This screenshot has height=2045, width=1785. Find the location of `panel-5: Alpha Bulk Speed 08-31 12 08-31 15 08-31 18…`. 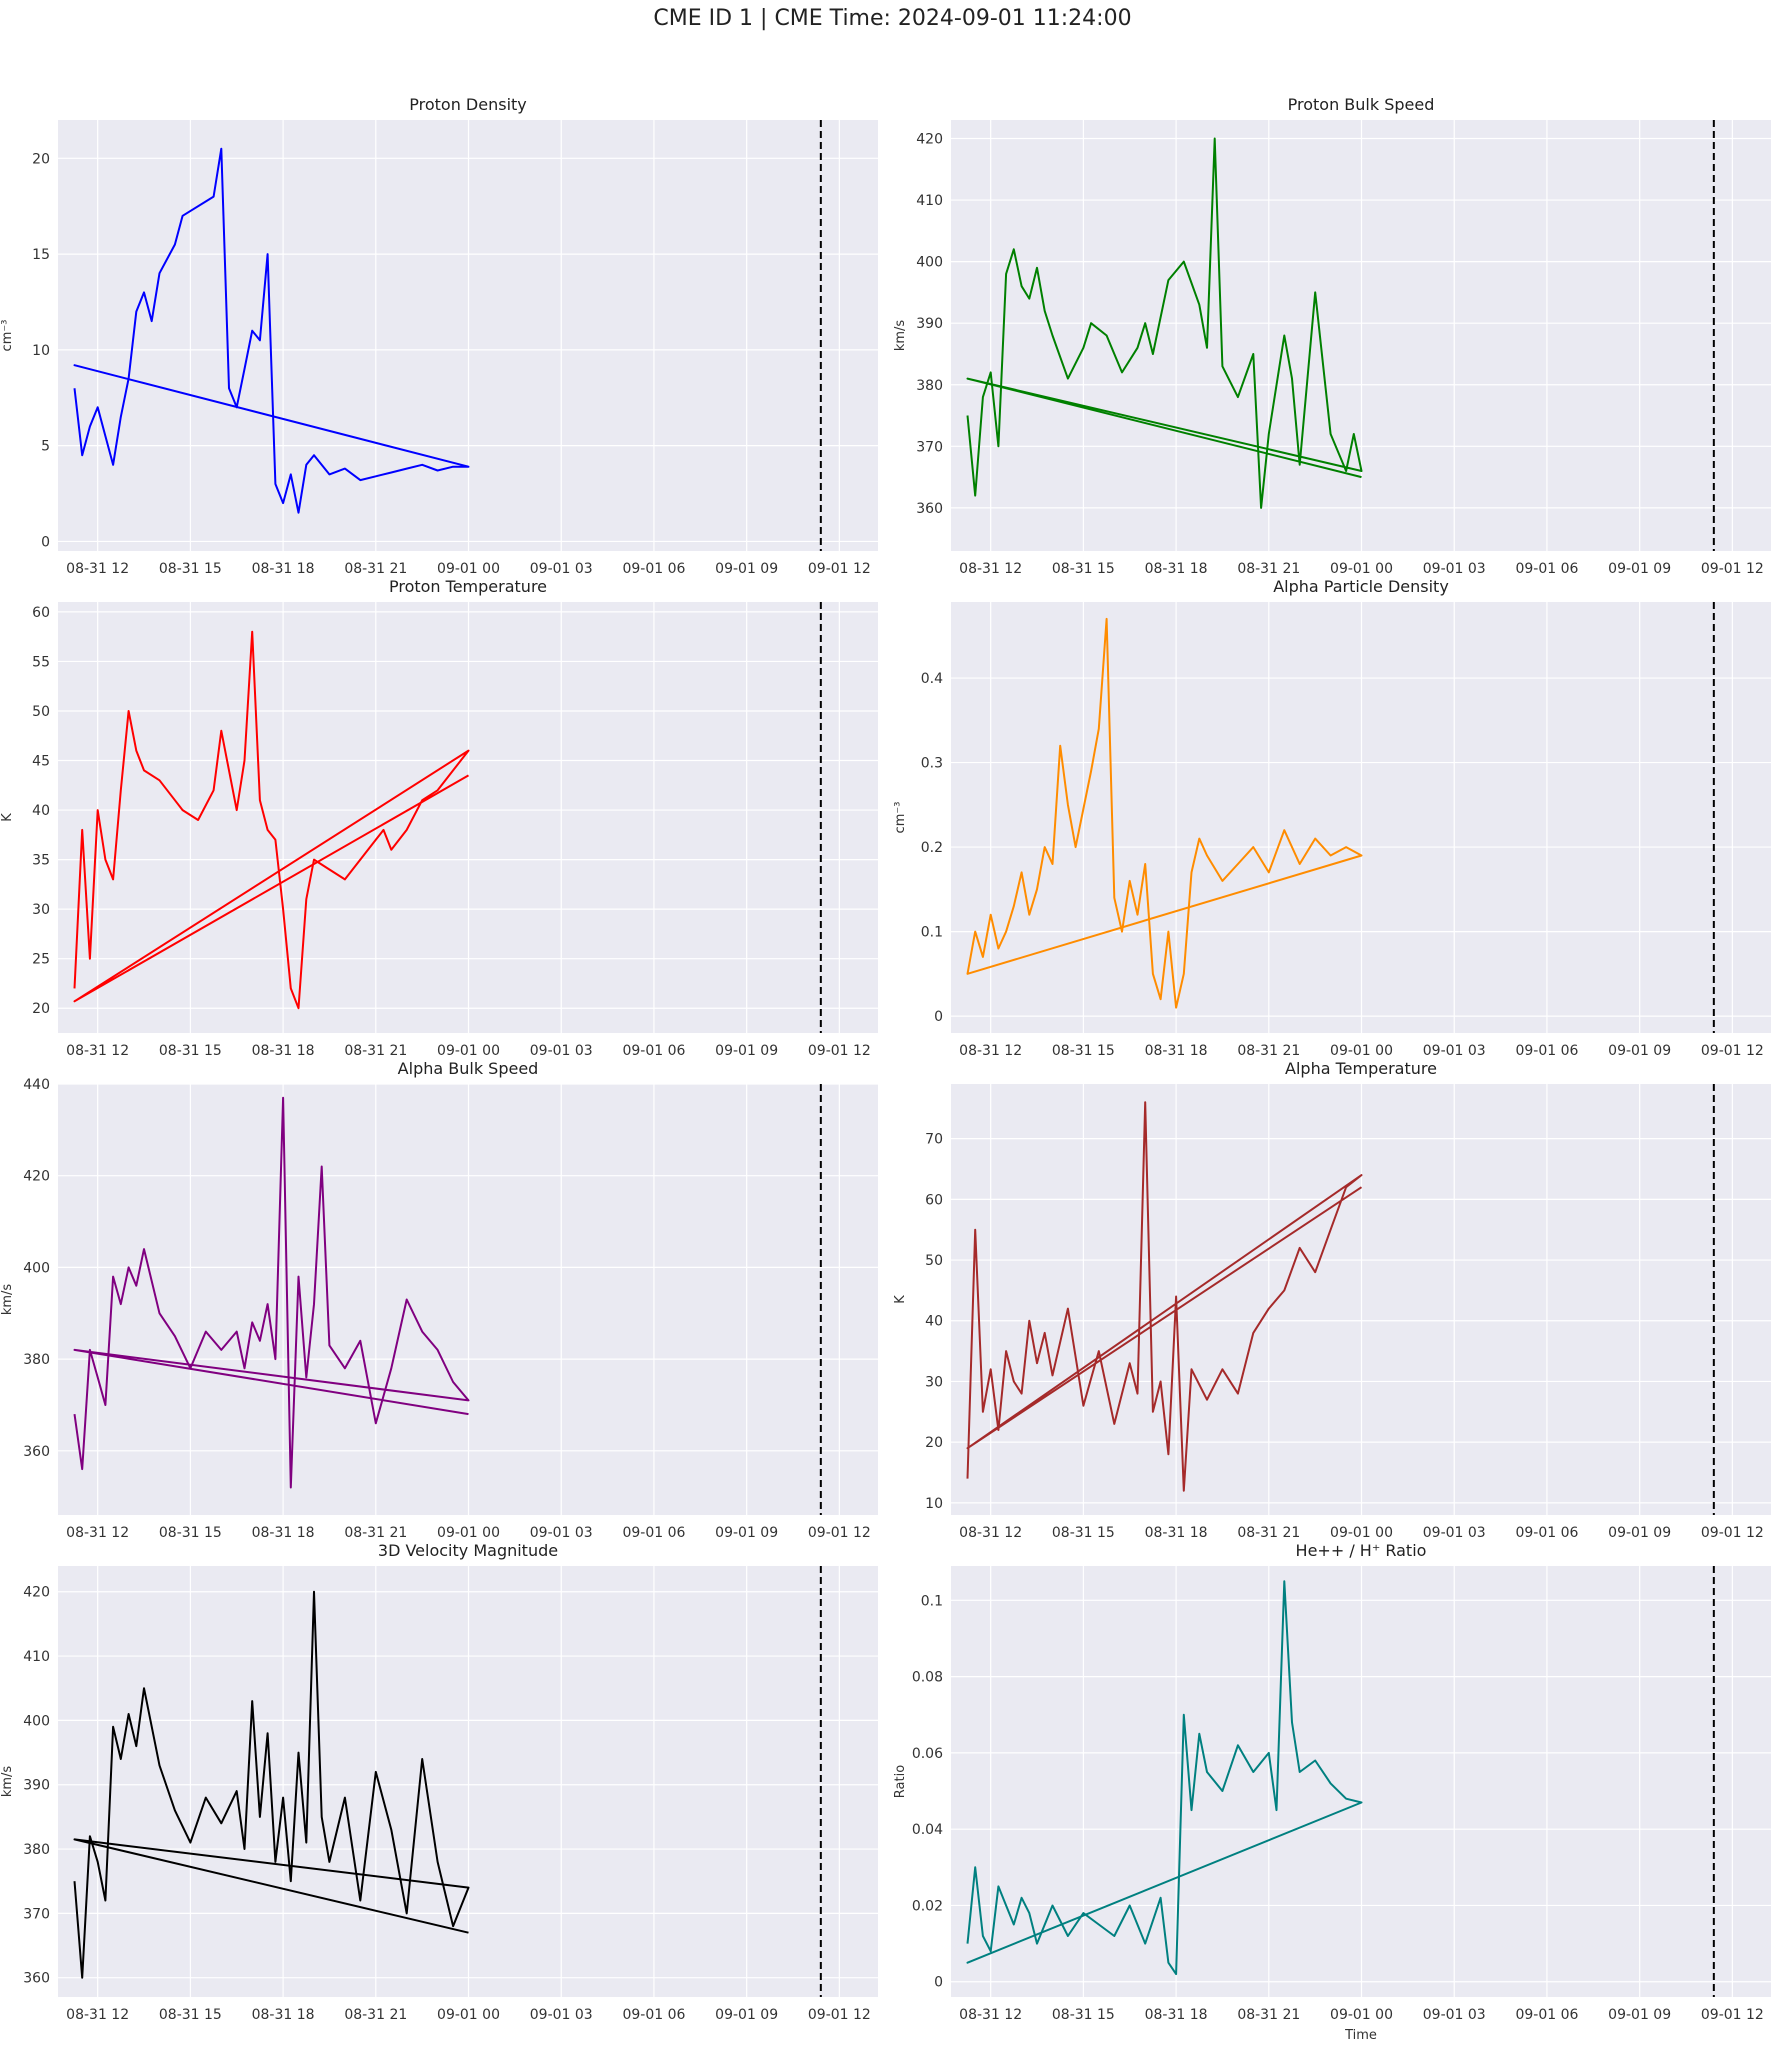

panel-5: Alpha Bulk Speed 08-31 12 08-31 15 08-31 18… is located at coordinates (439, 1300).